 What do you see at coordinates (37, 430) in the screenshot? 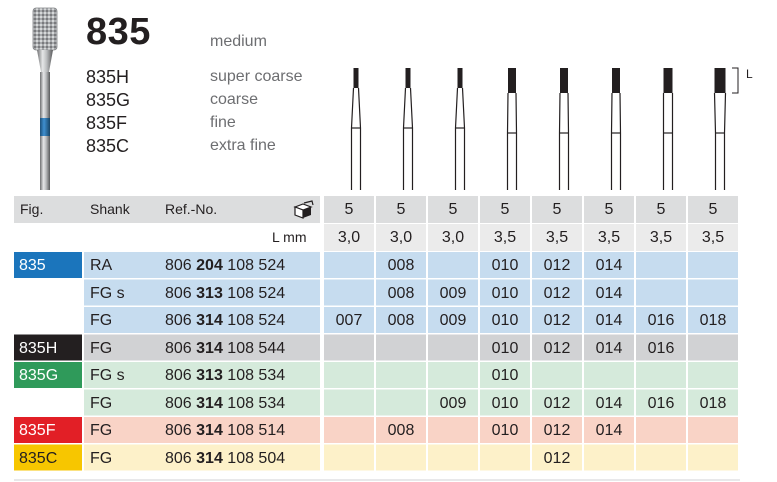
I see `fig-label: 835F` at bounding box center [37, 430].